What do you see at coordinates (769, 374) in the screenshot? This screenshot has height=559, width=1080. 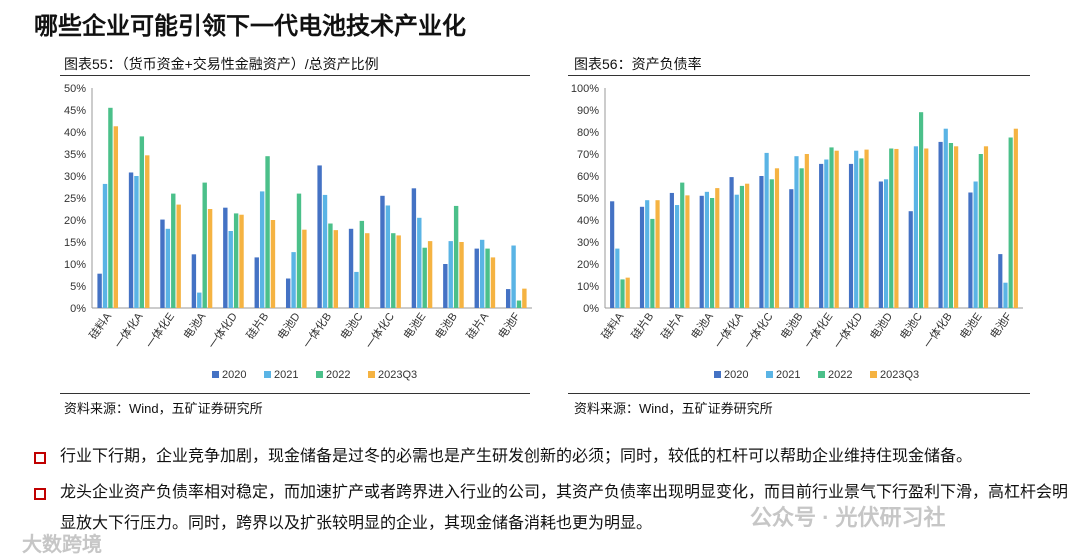 I see `legend-swatch-2021` at bounding box center [769, 374].